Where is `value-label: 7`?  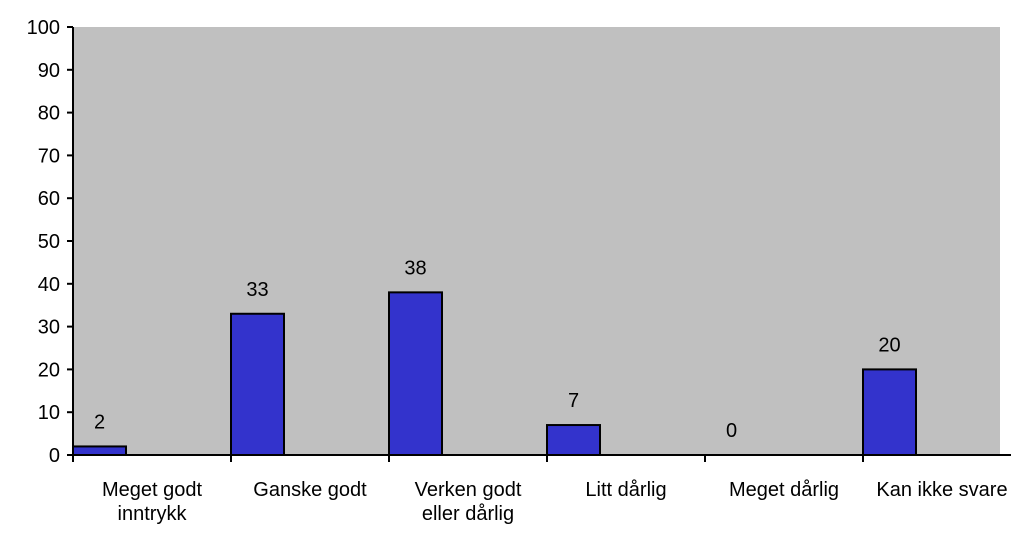
value-label: 7 is located at coordinates (573, 401).